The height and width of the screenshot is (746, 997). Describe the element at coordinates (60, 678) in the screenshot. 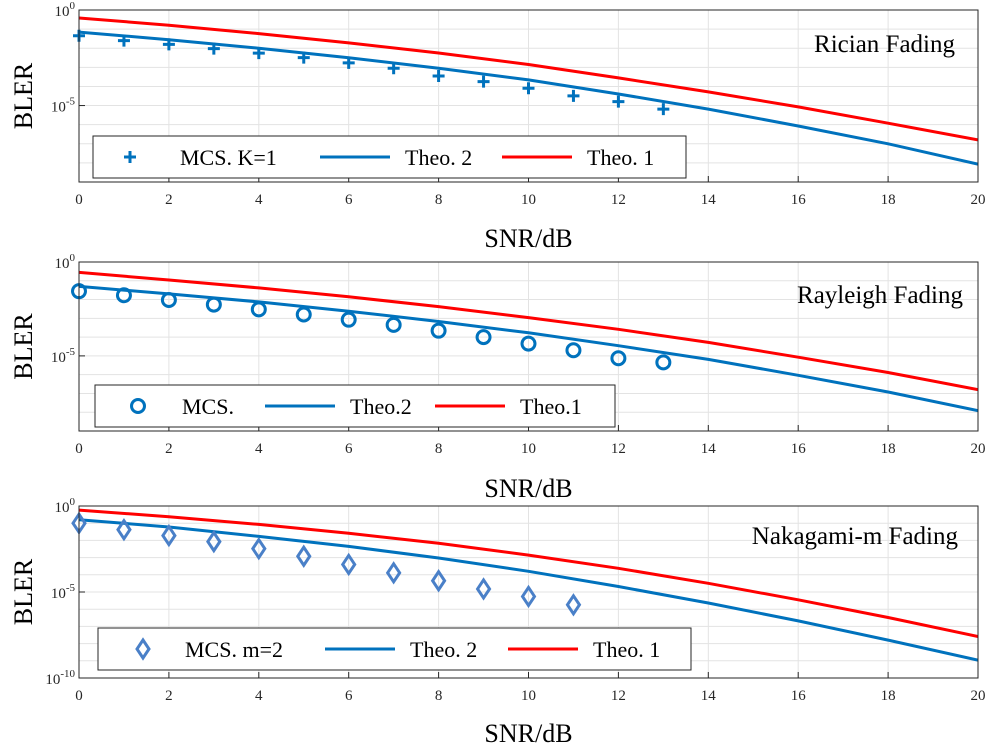

I see `y-tick-label: 10⁻¹⁰` at that location.